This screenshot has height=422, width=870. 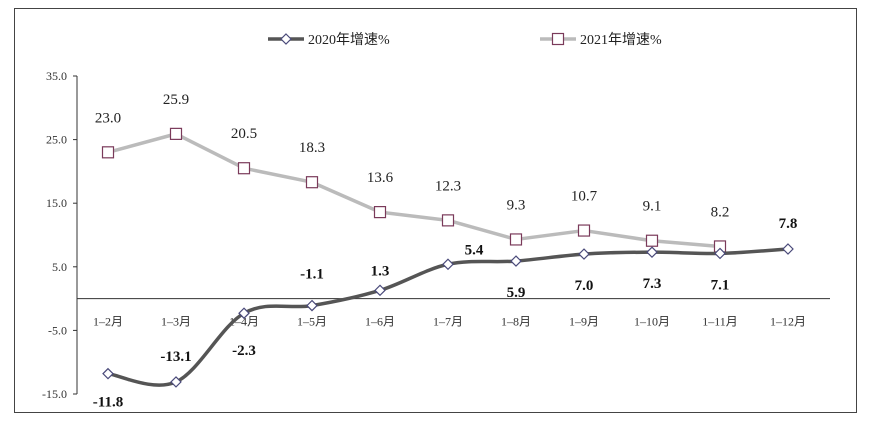 What do you see at coordinates (652, 207) in the screenshot?
I see `data-label-2021: 9.1` at bounding box center [652, 207].